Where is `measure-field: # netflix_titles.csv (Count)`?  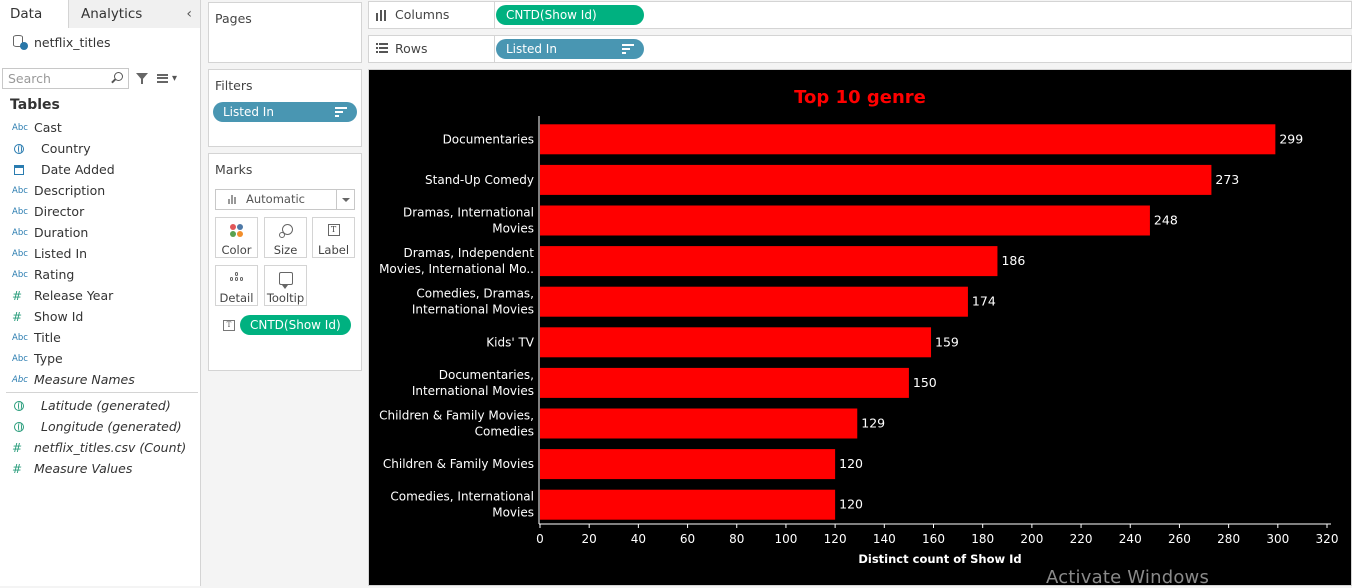
measure-field: # netflix_titles.csv (Count) is located at coordinates (100, 447).